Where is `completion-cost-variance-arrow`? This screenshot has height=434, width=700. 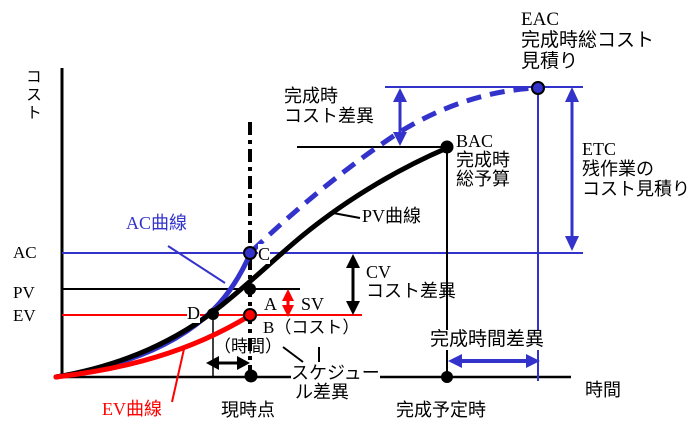
completion-cost-variance-arrow is located at coordinates (400, 117).